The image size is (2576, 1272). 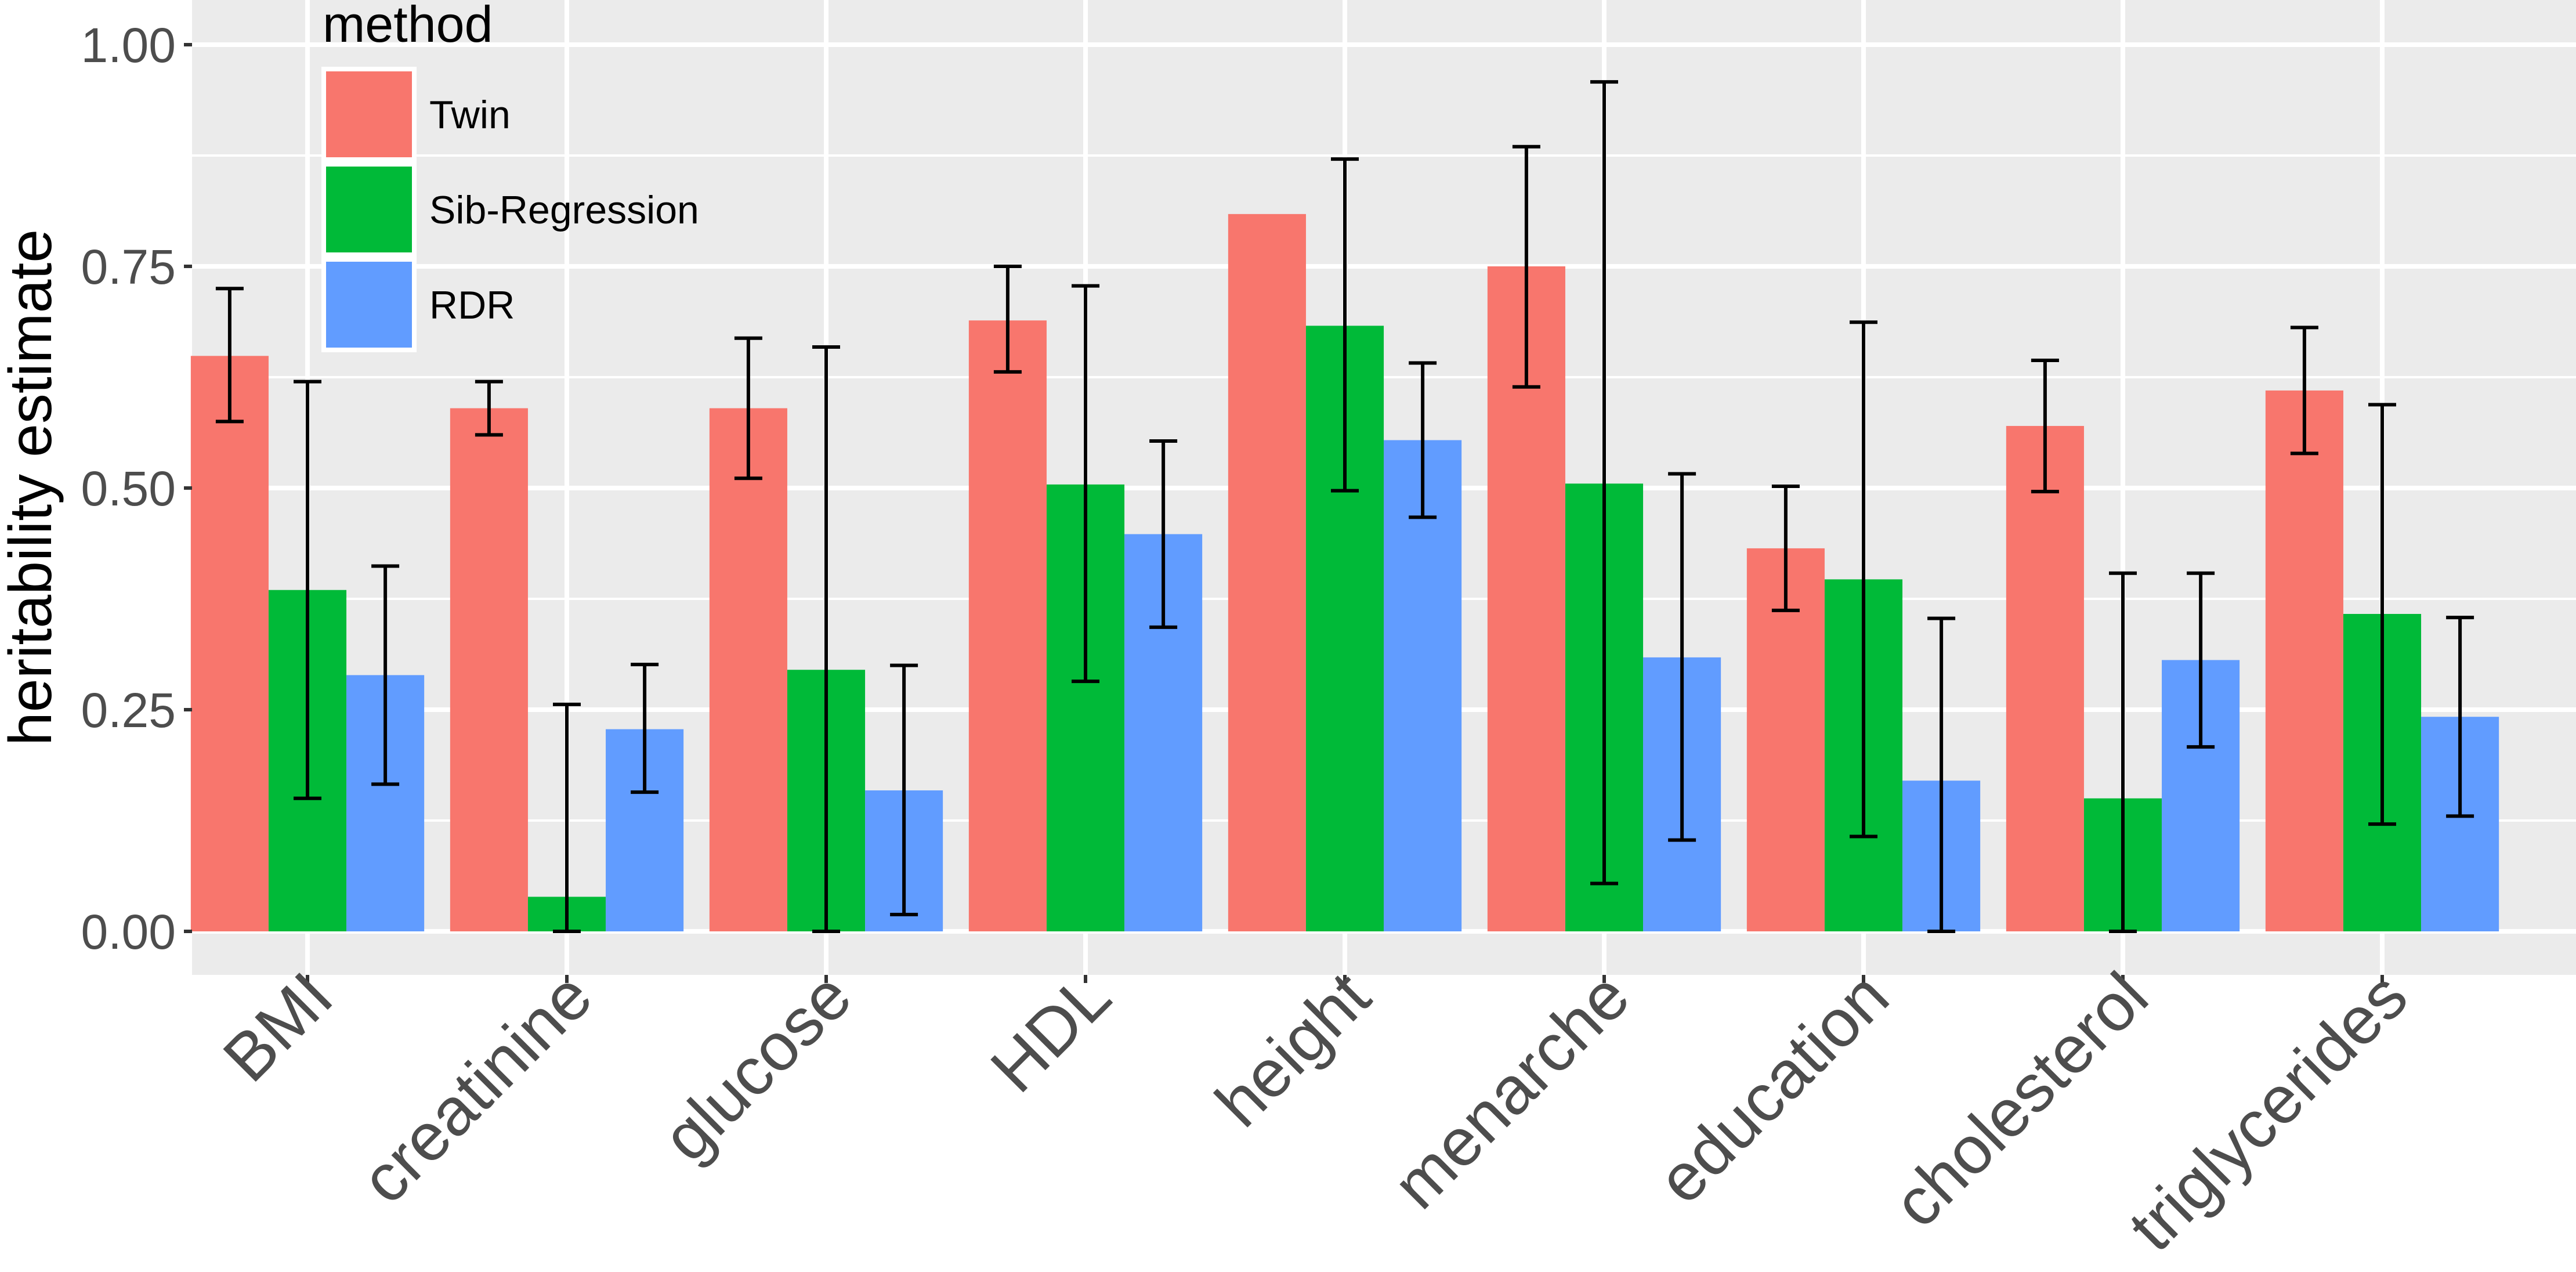 I want to click on legend-key-rdr, so click(x=369, y=304).